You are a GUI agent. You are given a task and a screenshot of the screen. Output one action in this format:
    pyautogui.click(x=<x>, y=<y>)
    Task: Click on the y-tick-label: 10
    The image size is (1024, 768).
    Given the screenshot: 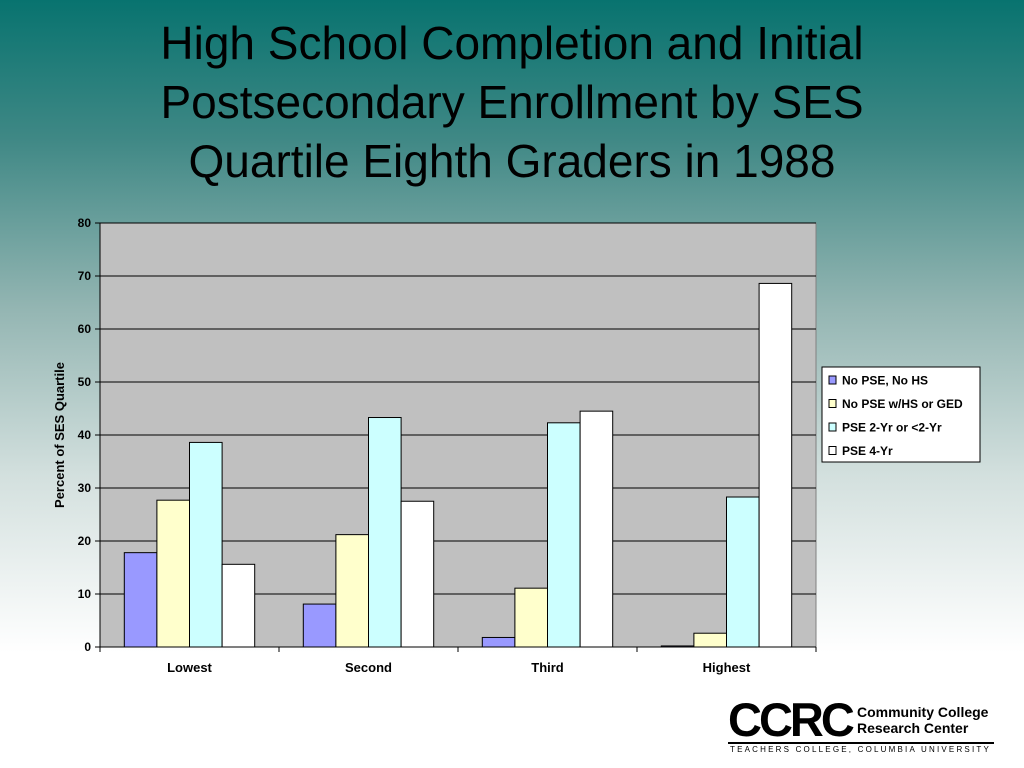 What is the action you would take?
    pyautogui.click(x=85, y=594)
    